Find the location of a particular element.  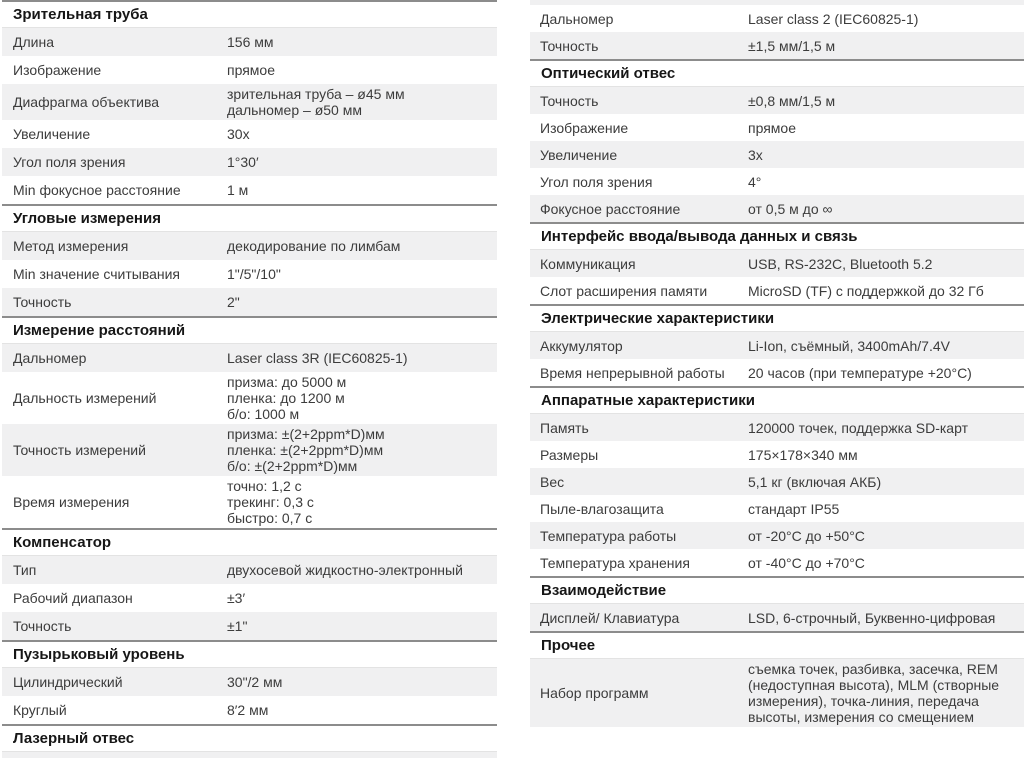

spec-value: 4° is located at coordinates (755, 181).